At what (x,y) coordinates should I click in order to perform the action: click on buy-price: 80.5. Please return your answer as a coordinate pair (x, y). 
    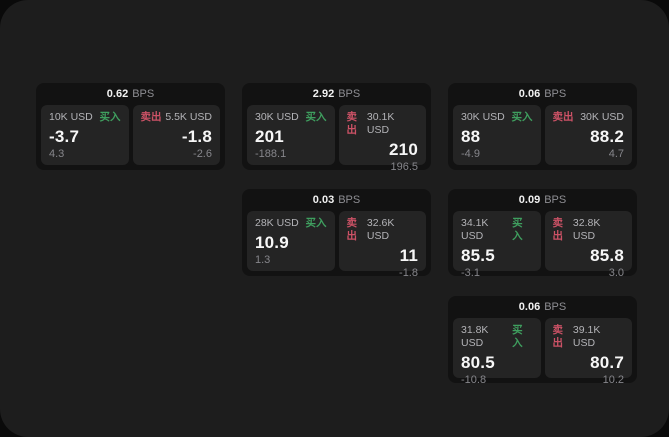
    Looking at the image, I should click on (478, 362).